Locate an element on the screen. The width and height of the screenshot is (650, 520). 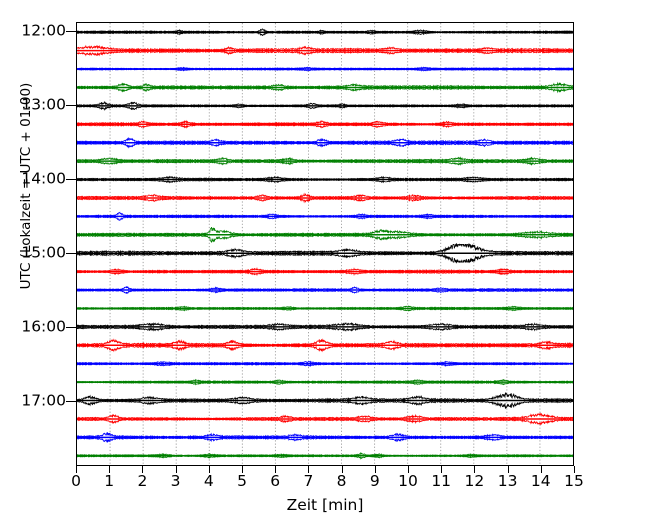
y-axis-tick-label-group: 12:00 13:00 14:00 15:00 16:00 17:00 is located at coordinates (33, 244).